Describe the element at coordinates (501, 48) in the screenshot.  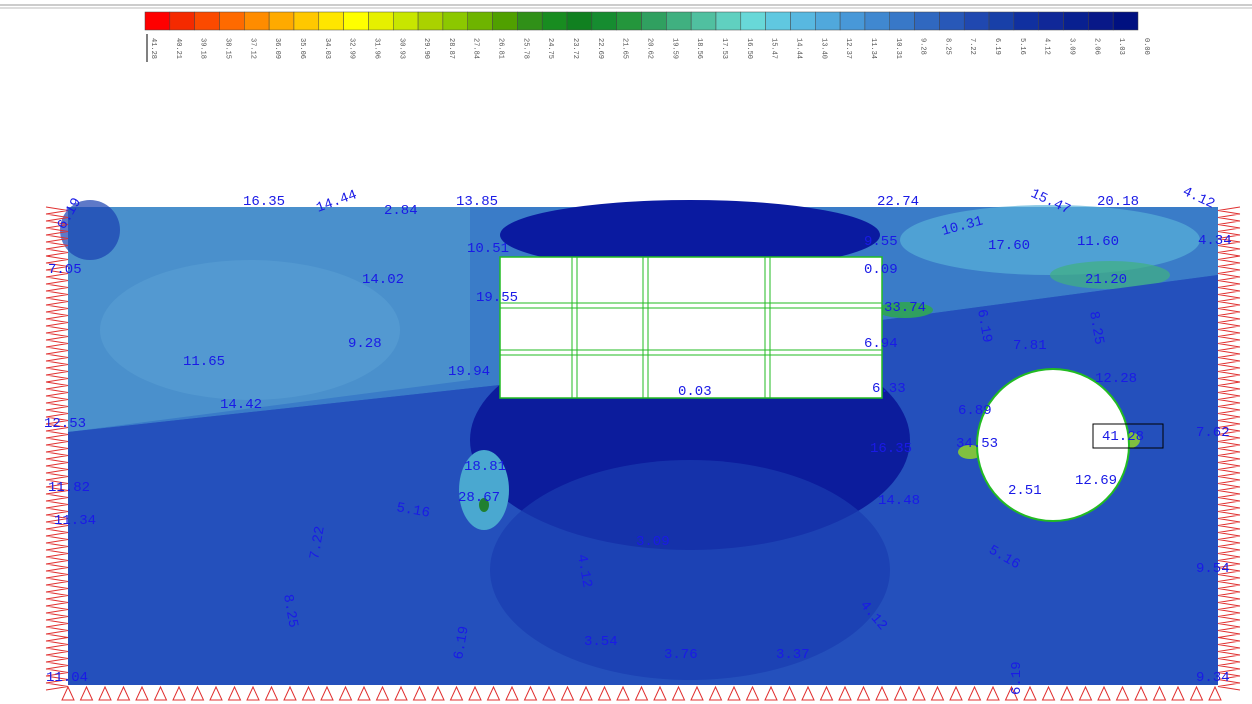
I see `colorbar-label: 26.81` at that location.